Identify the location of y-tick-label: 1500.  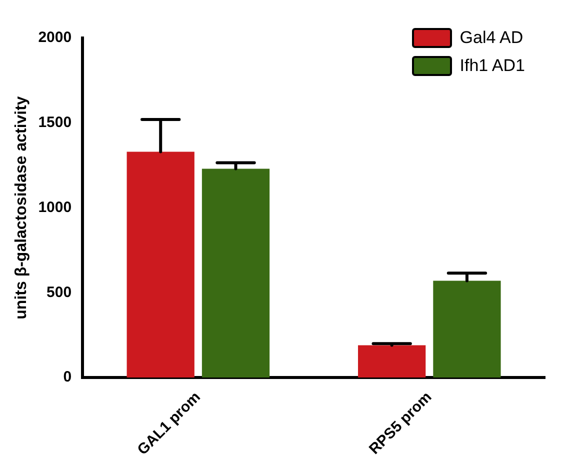
(55, 123).